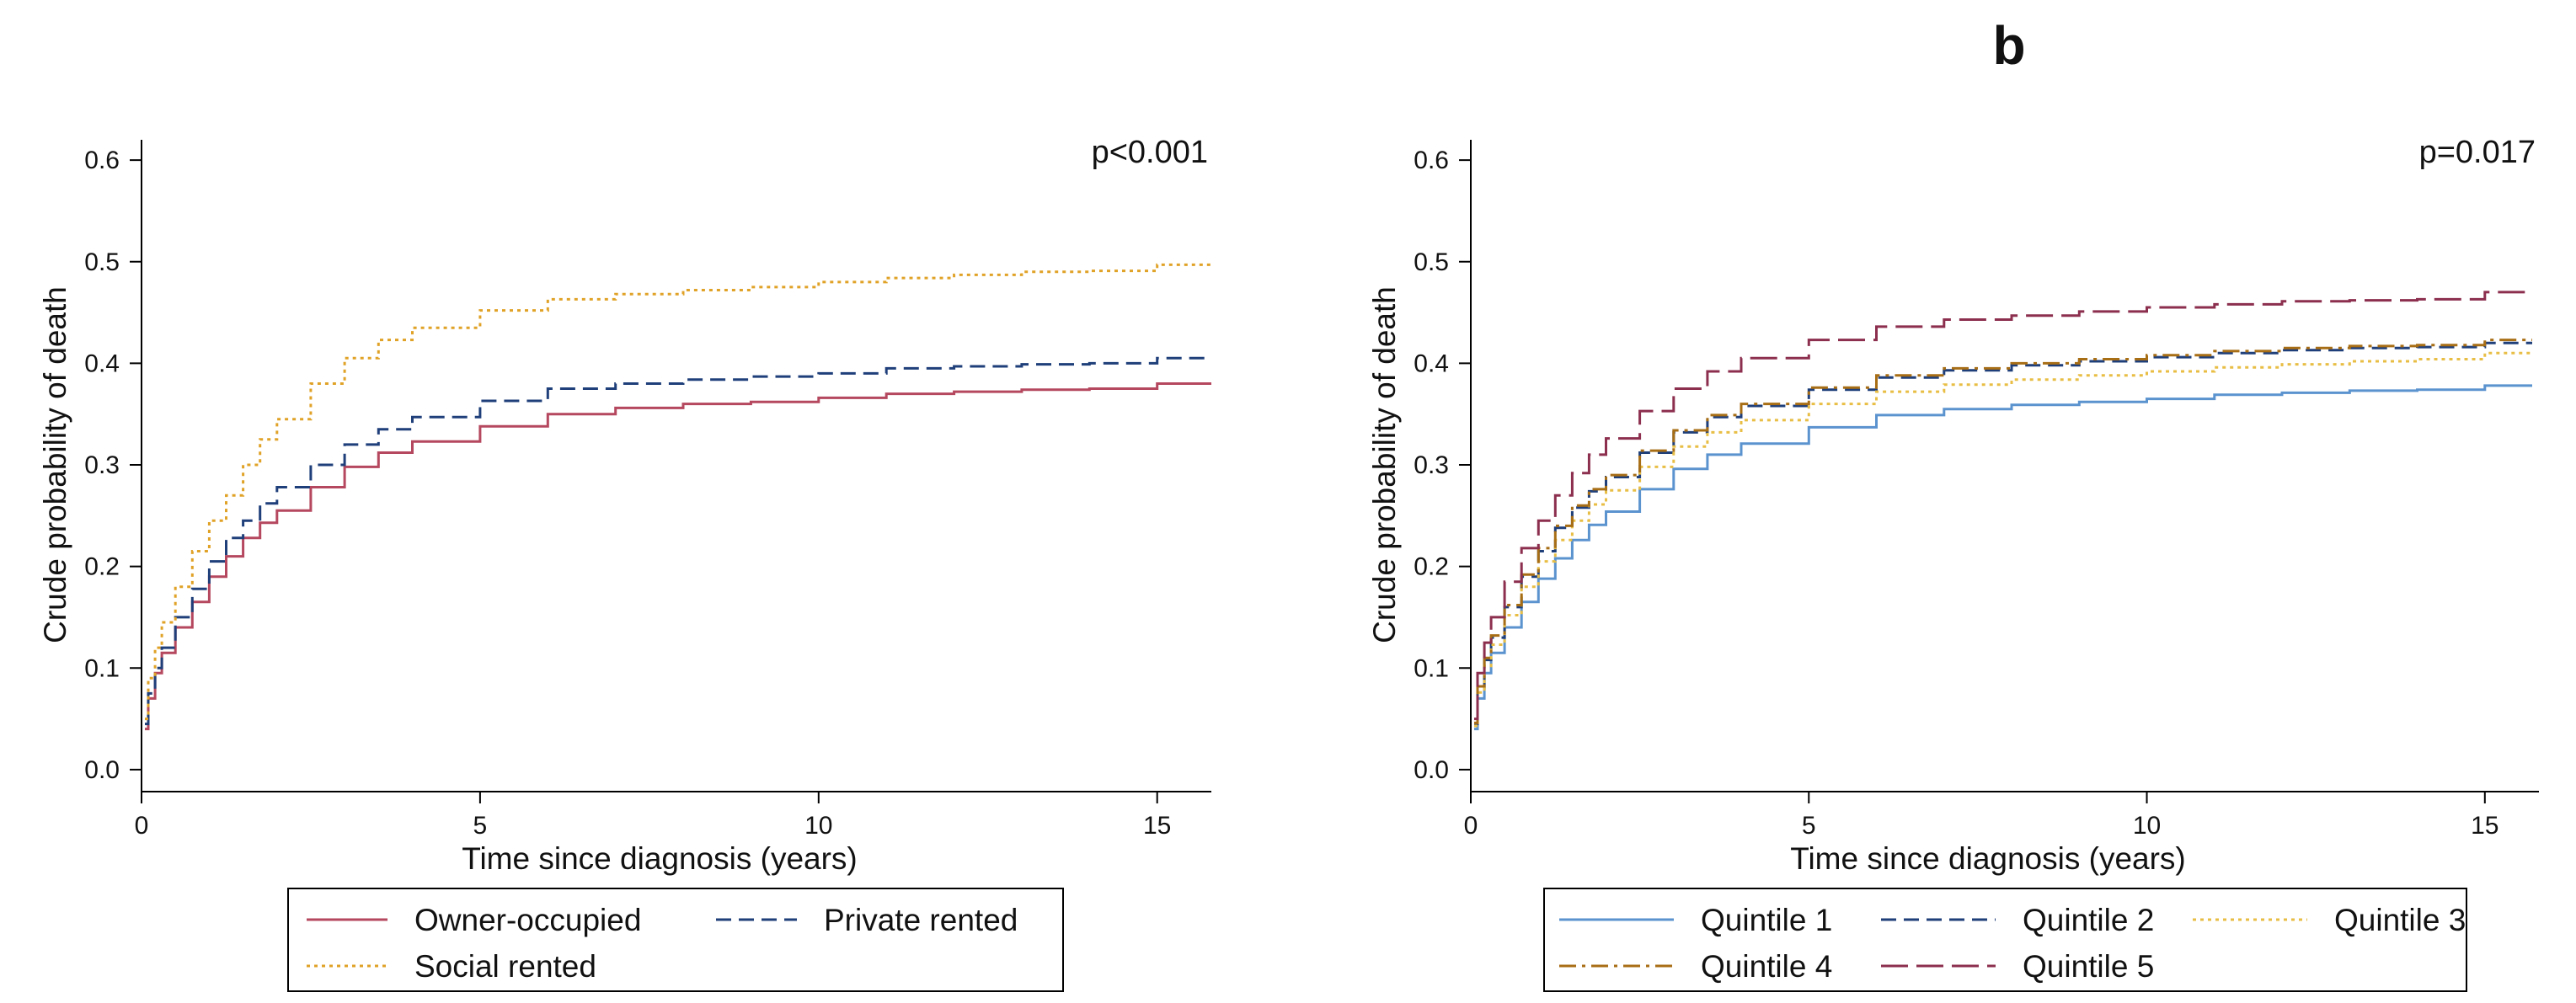 The image size is (2576, 1003). I want to click on series-line-owner-occupied, so click(678, 556).